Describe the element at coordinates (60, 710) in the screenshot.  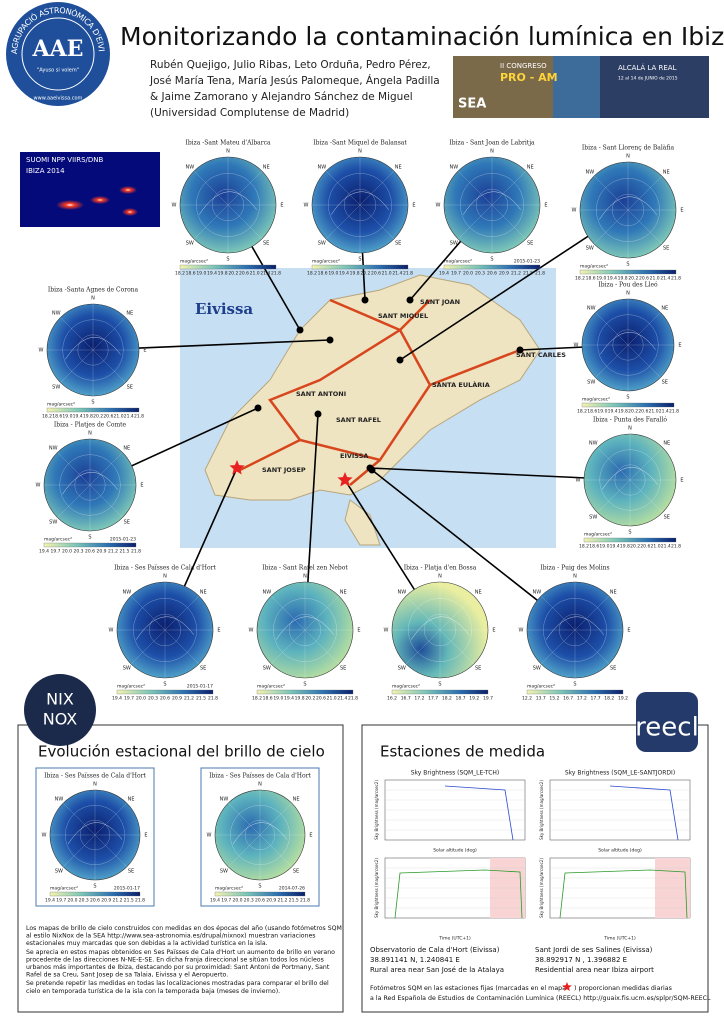
I see `nixnox-logo: NIX NOX` at that location.